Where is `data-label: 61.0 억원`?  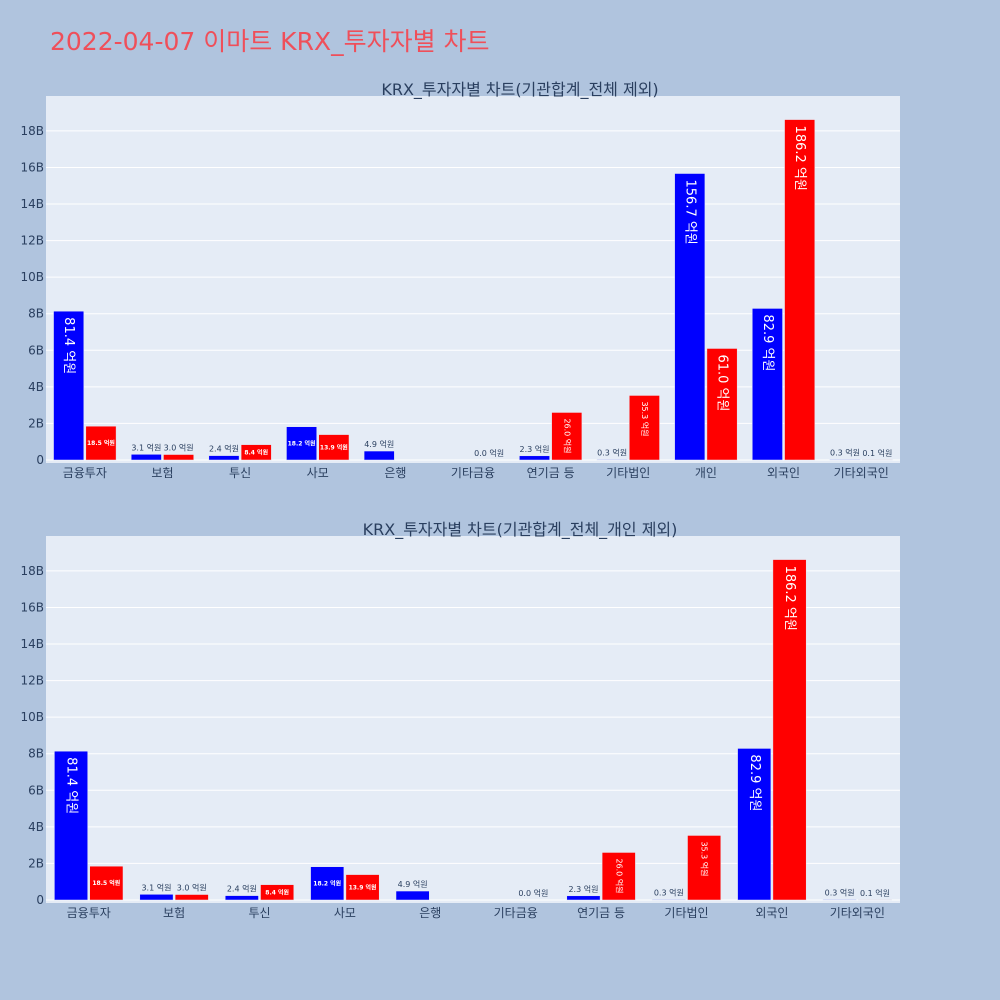
data-label: 61.0 억원 is located at coordinates (722, 382).